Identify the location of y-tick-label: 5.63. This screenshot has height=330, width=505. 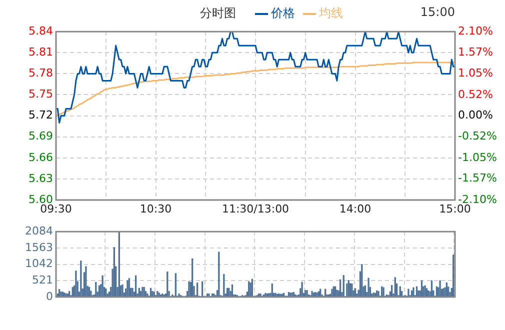
(40, 178).